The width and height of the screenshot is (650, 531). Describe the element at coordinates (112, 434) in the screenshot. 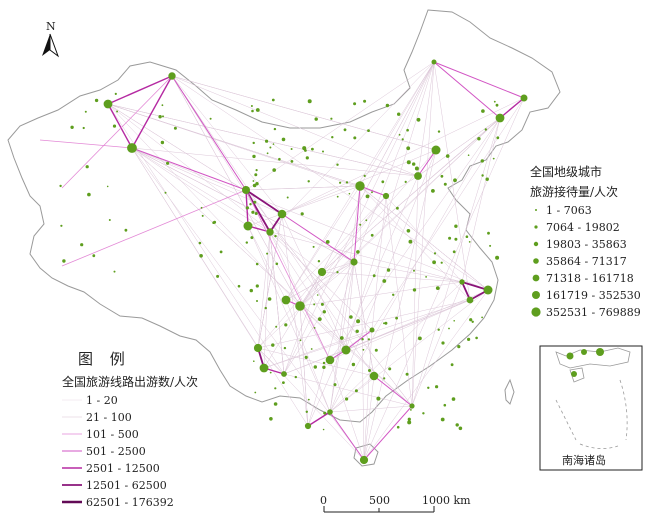

I see `route-legend-label: 101 - 500` at that location.